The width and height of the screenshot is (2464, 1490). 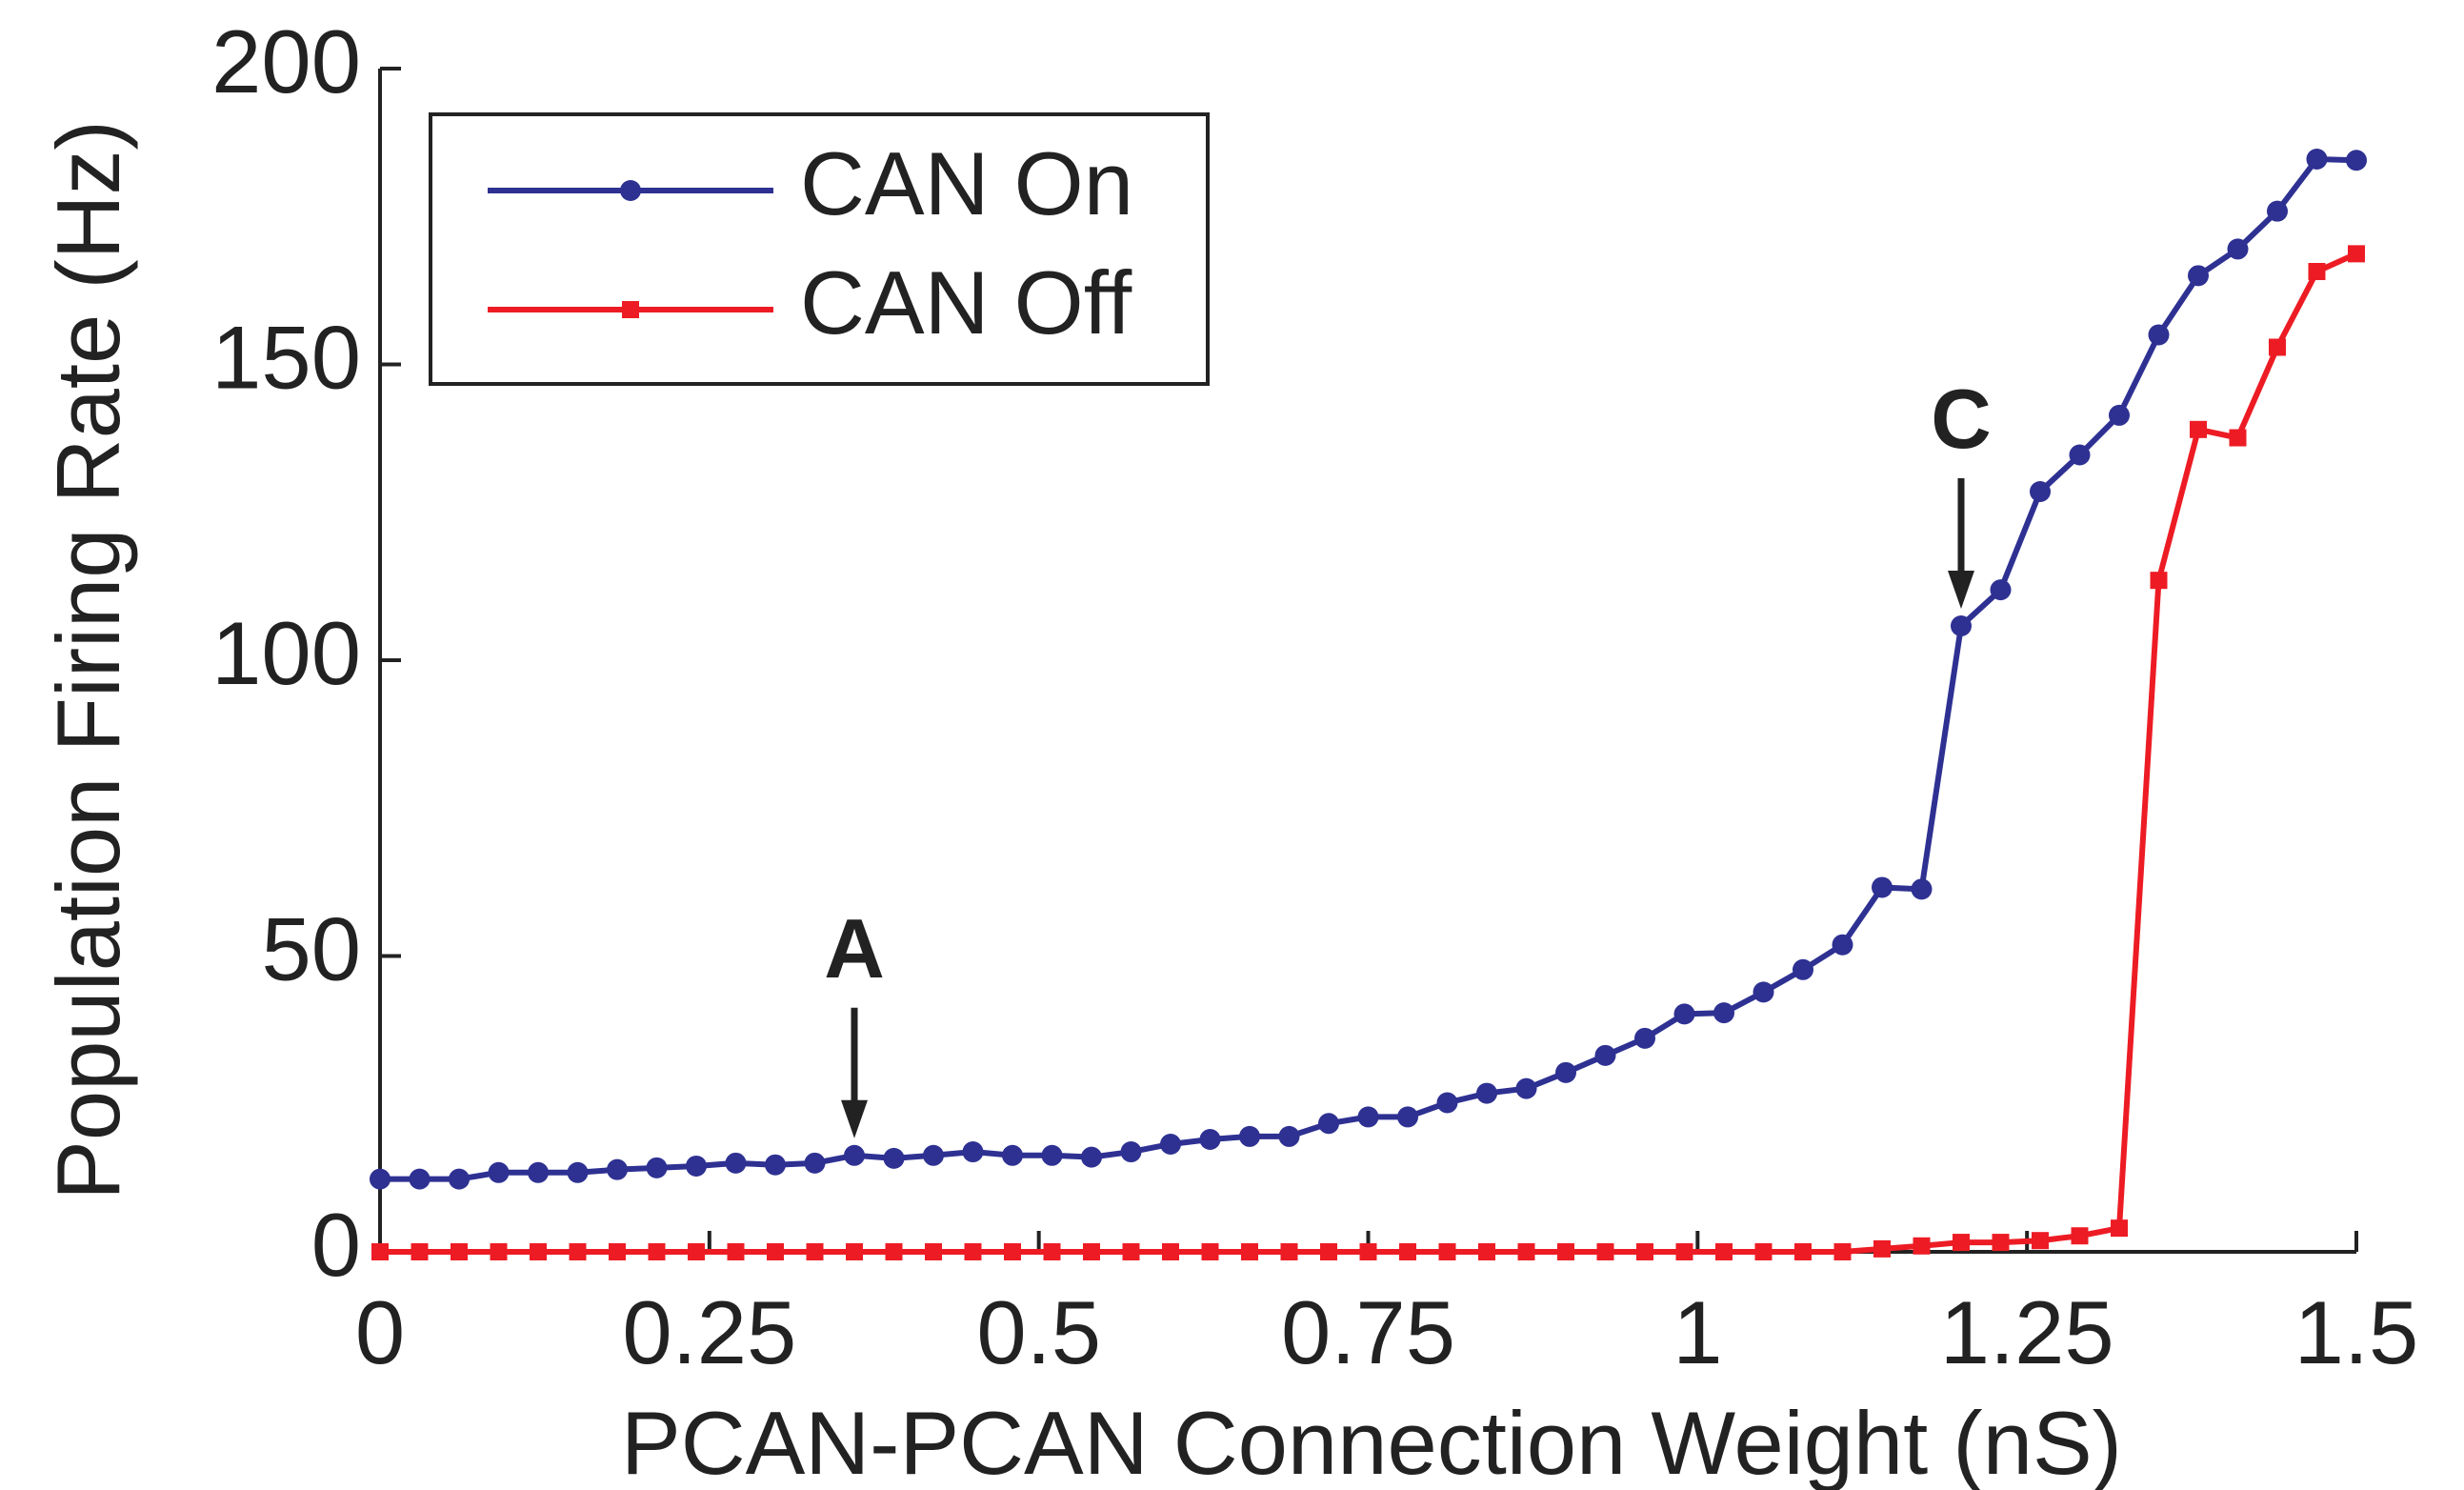 I want to click on legend-box, so click(x=820, y=249).